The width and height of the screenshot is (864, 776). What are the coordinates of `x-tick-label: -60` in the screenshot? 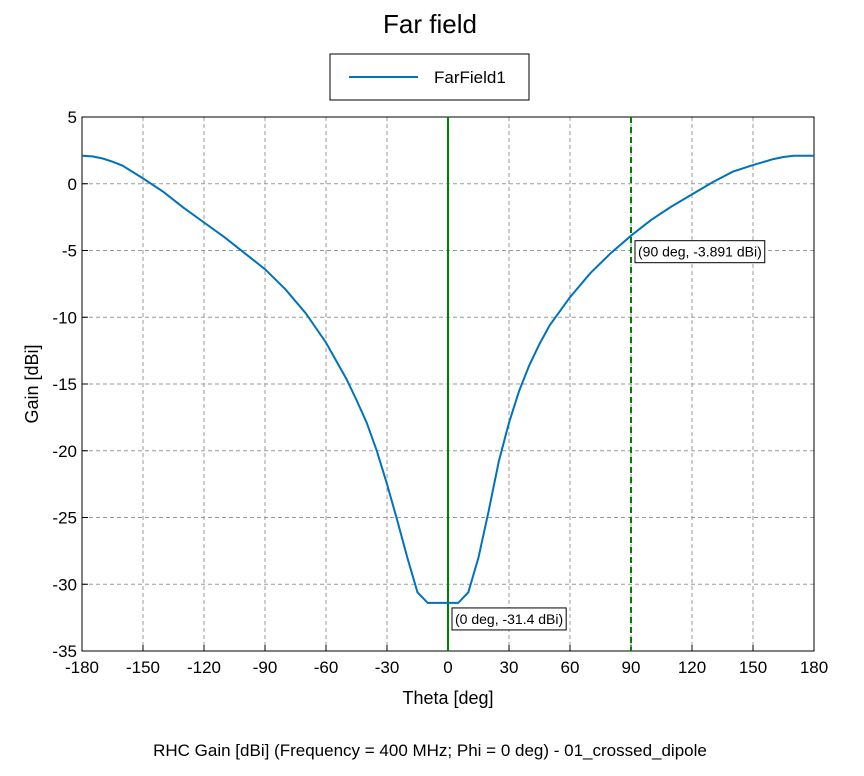 It's located at (326, 667).